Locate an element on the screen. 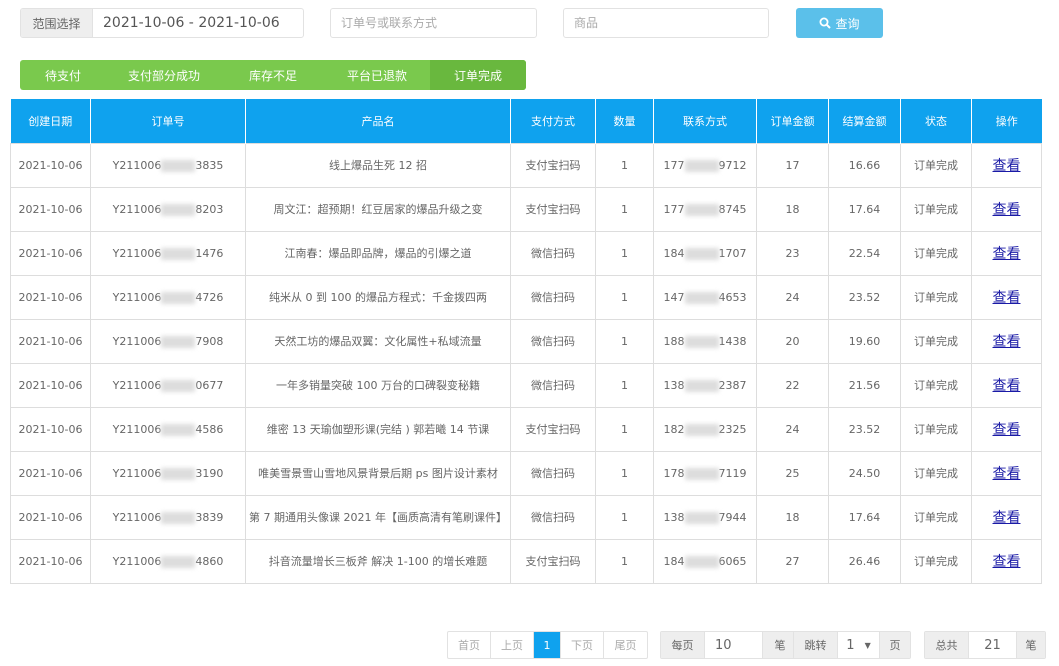 The image size is (1059, 666). cell-order-amount: 18 is located at coordinates (792, 209).